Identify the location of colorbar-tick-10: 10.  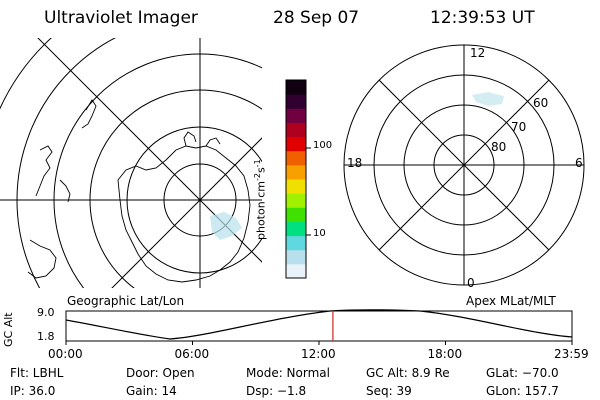
(319, 233).